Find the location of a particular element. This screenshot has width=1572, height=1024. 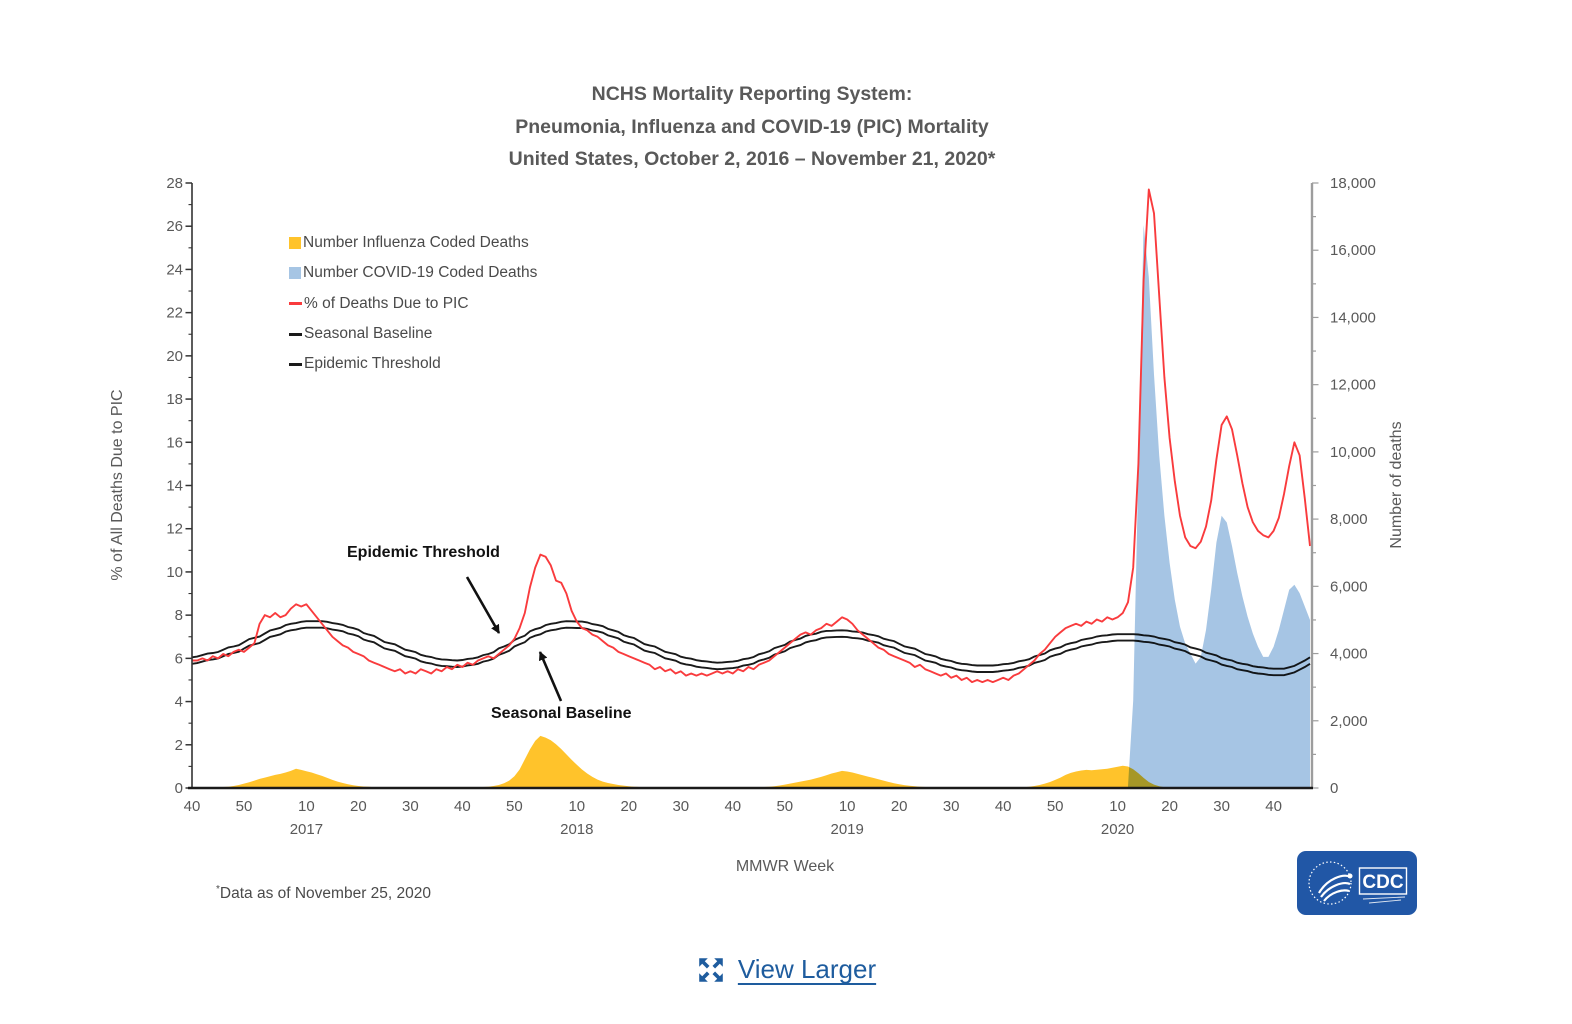

view-larger-link: View Larger is located at coordinates (786, 969).